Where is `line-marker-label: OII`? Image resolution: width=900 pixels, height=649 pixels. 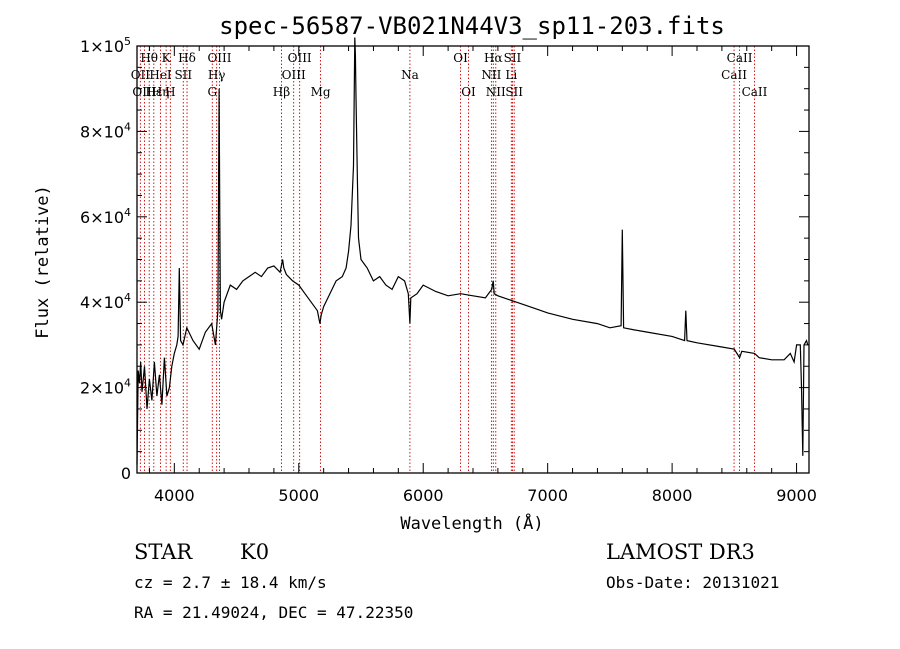
line-marker-label: OII is located at coordinates (141, 75).